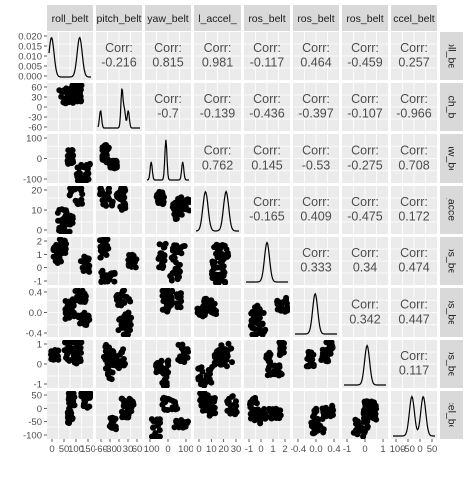 This screenshot has width=471, height=496. I want to click on correlation-value: -0.275, so click(364, 165).